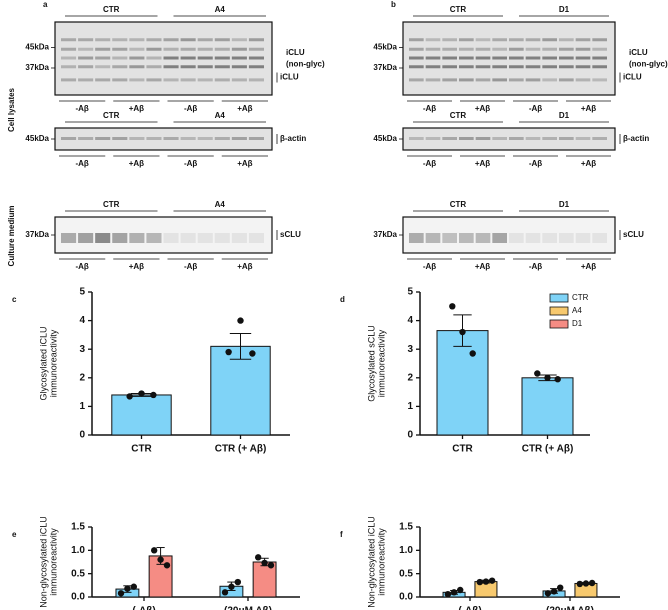 The height and width of the screenshot is (610, 668). What do you see at coordinates (295, 52) in the screenshot?
I see `protein-label: iCLU` at bounding box center [295, 52].